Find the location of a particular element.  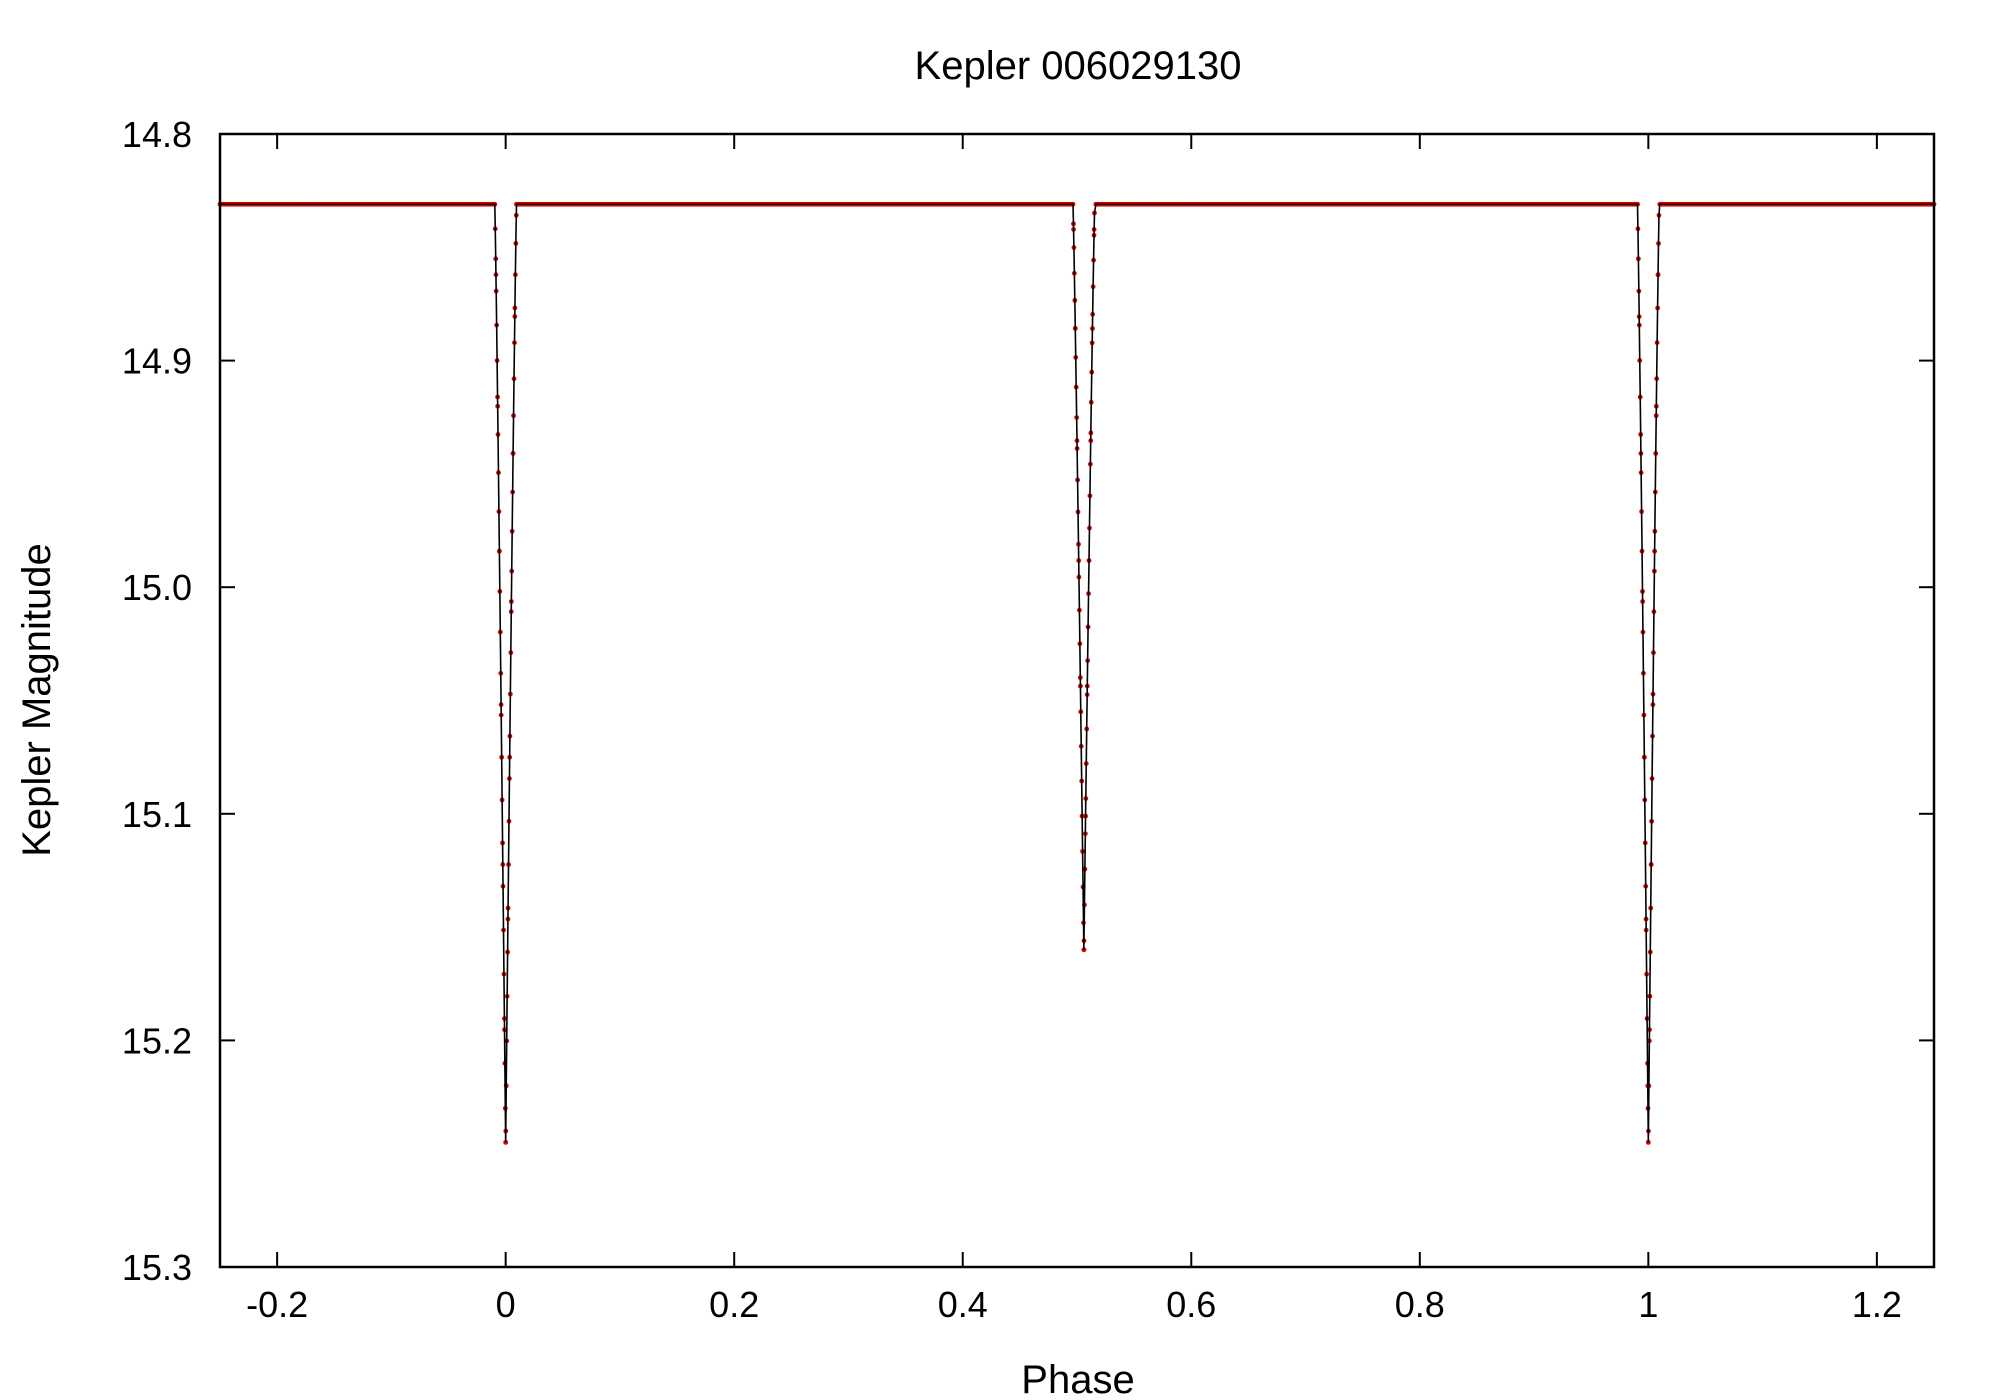

chart-title: Kepler 006029130 is located at coordinates (1078, 66).